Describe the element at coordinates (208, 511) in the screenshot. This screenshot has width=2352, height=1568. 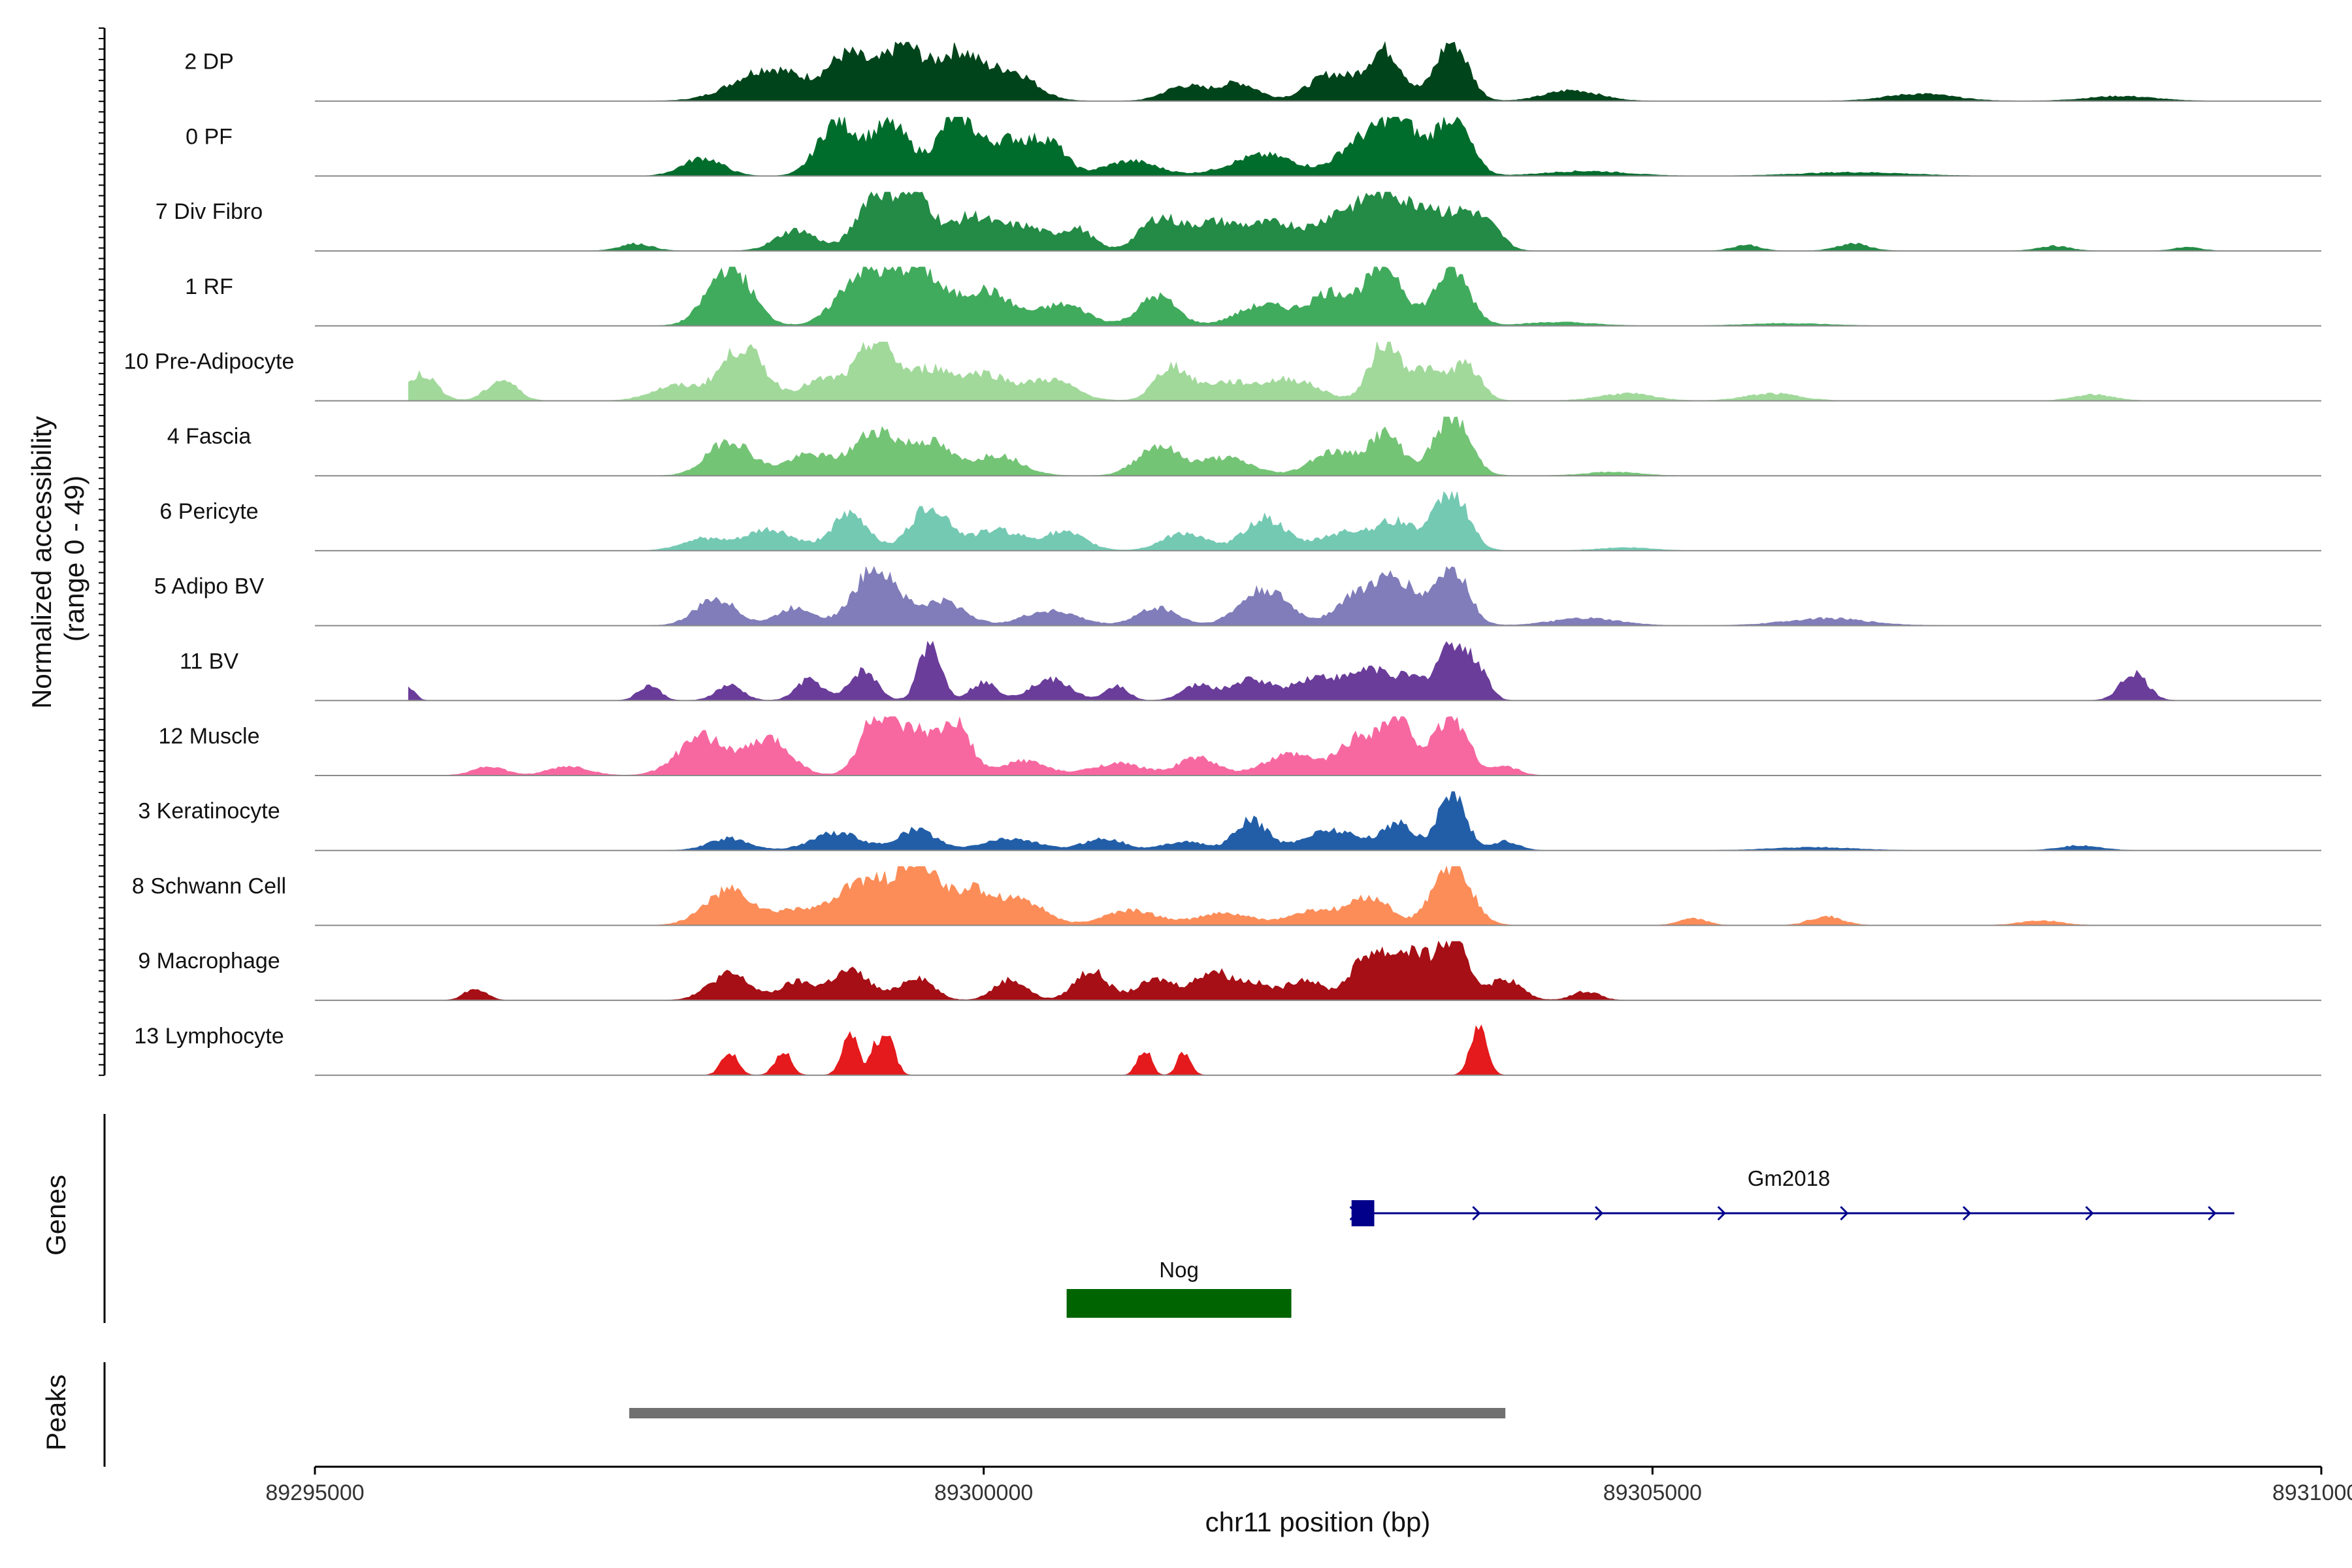
I see `track-label: 6 Pericyte` at that location.